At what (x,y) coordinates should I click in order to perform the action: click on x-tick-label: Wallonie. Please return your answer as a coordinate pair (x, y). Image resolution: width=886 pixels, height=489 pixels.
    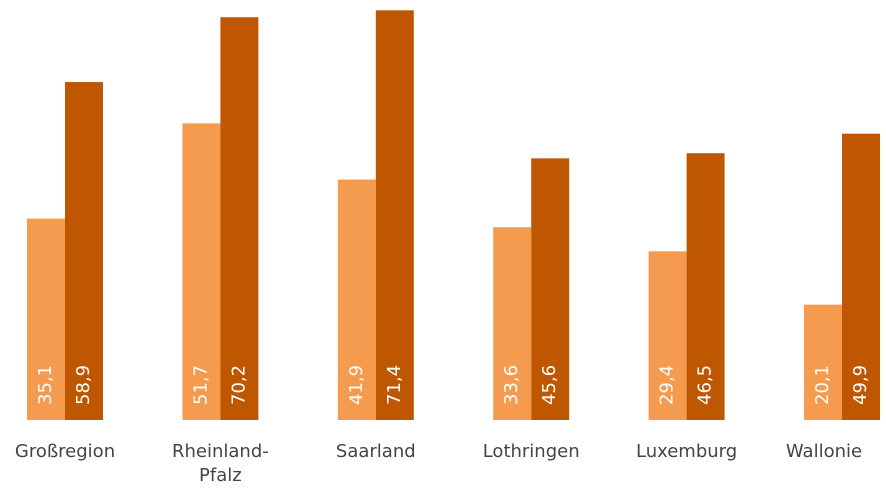
    Looking at the image, I should click on (824, 451).